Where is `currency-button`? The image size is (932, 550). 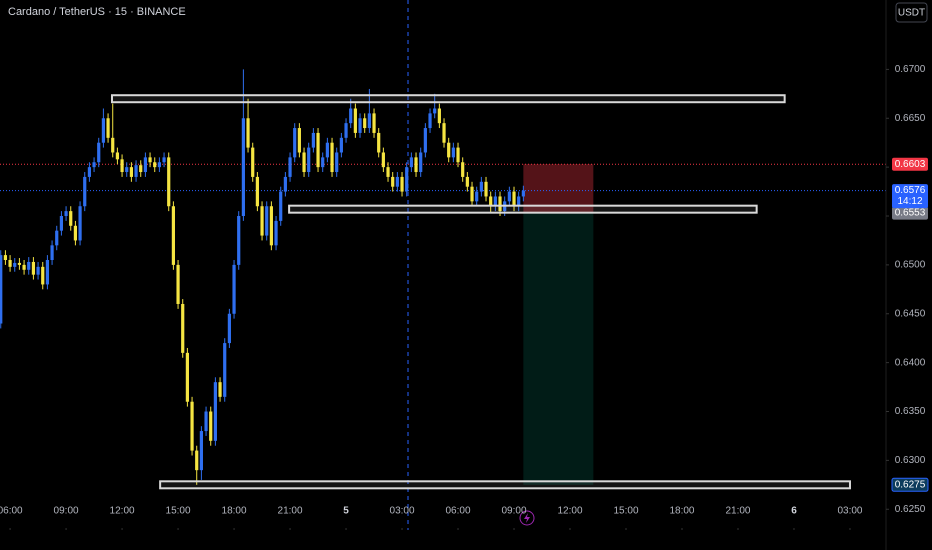 currency-button is located at coordinates (911, 12).